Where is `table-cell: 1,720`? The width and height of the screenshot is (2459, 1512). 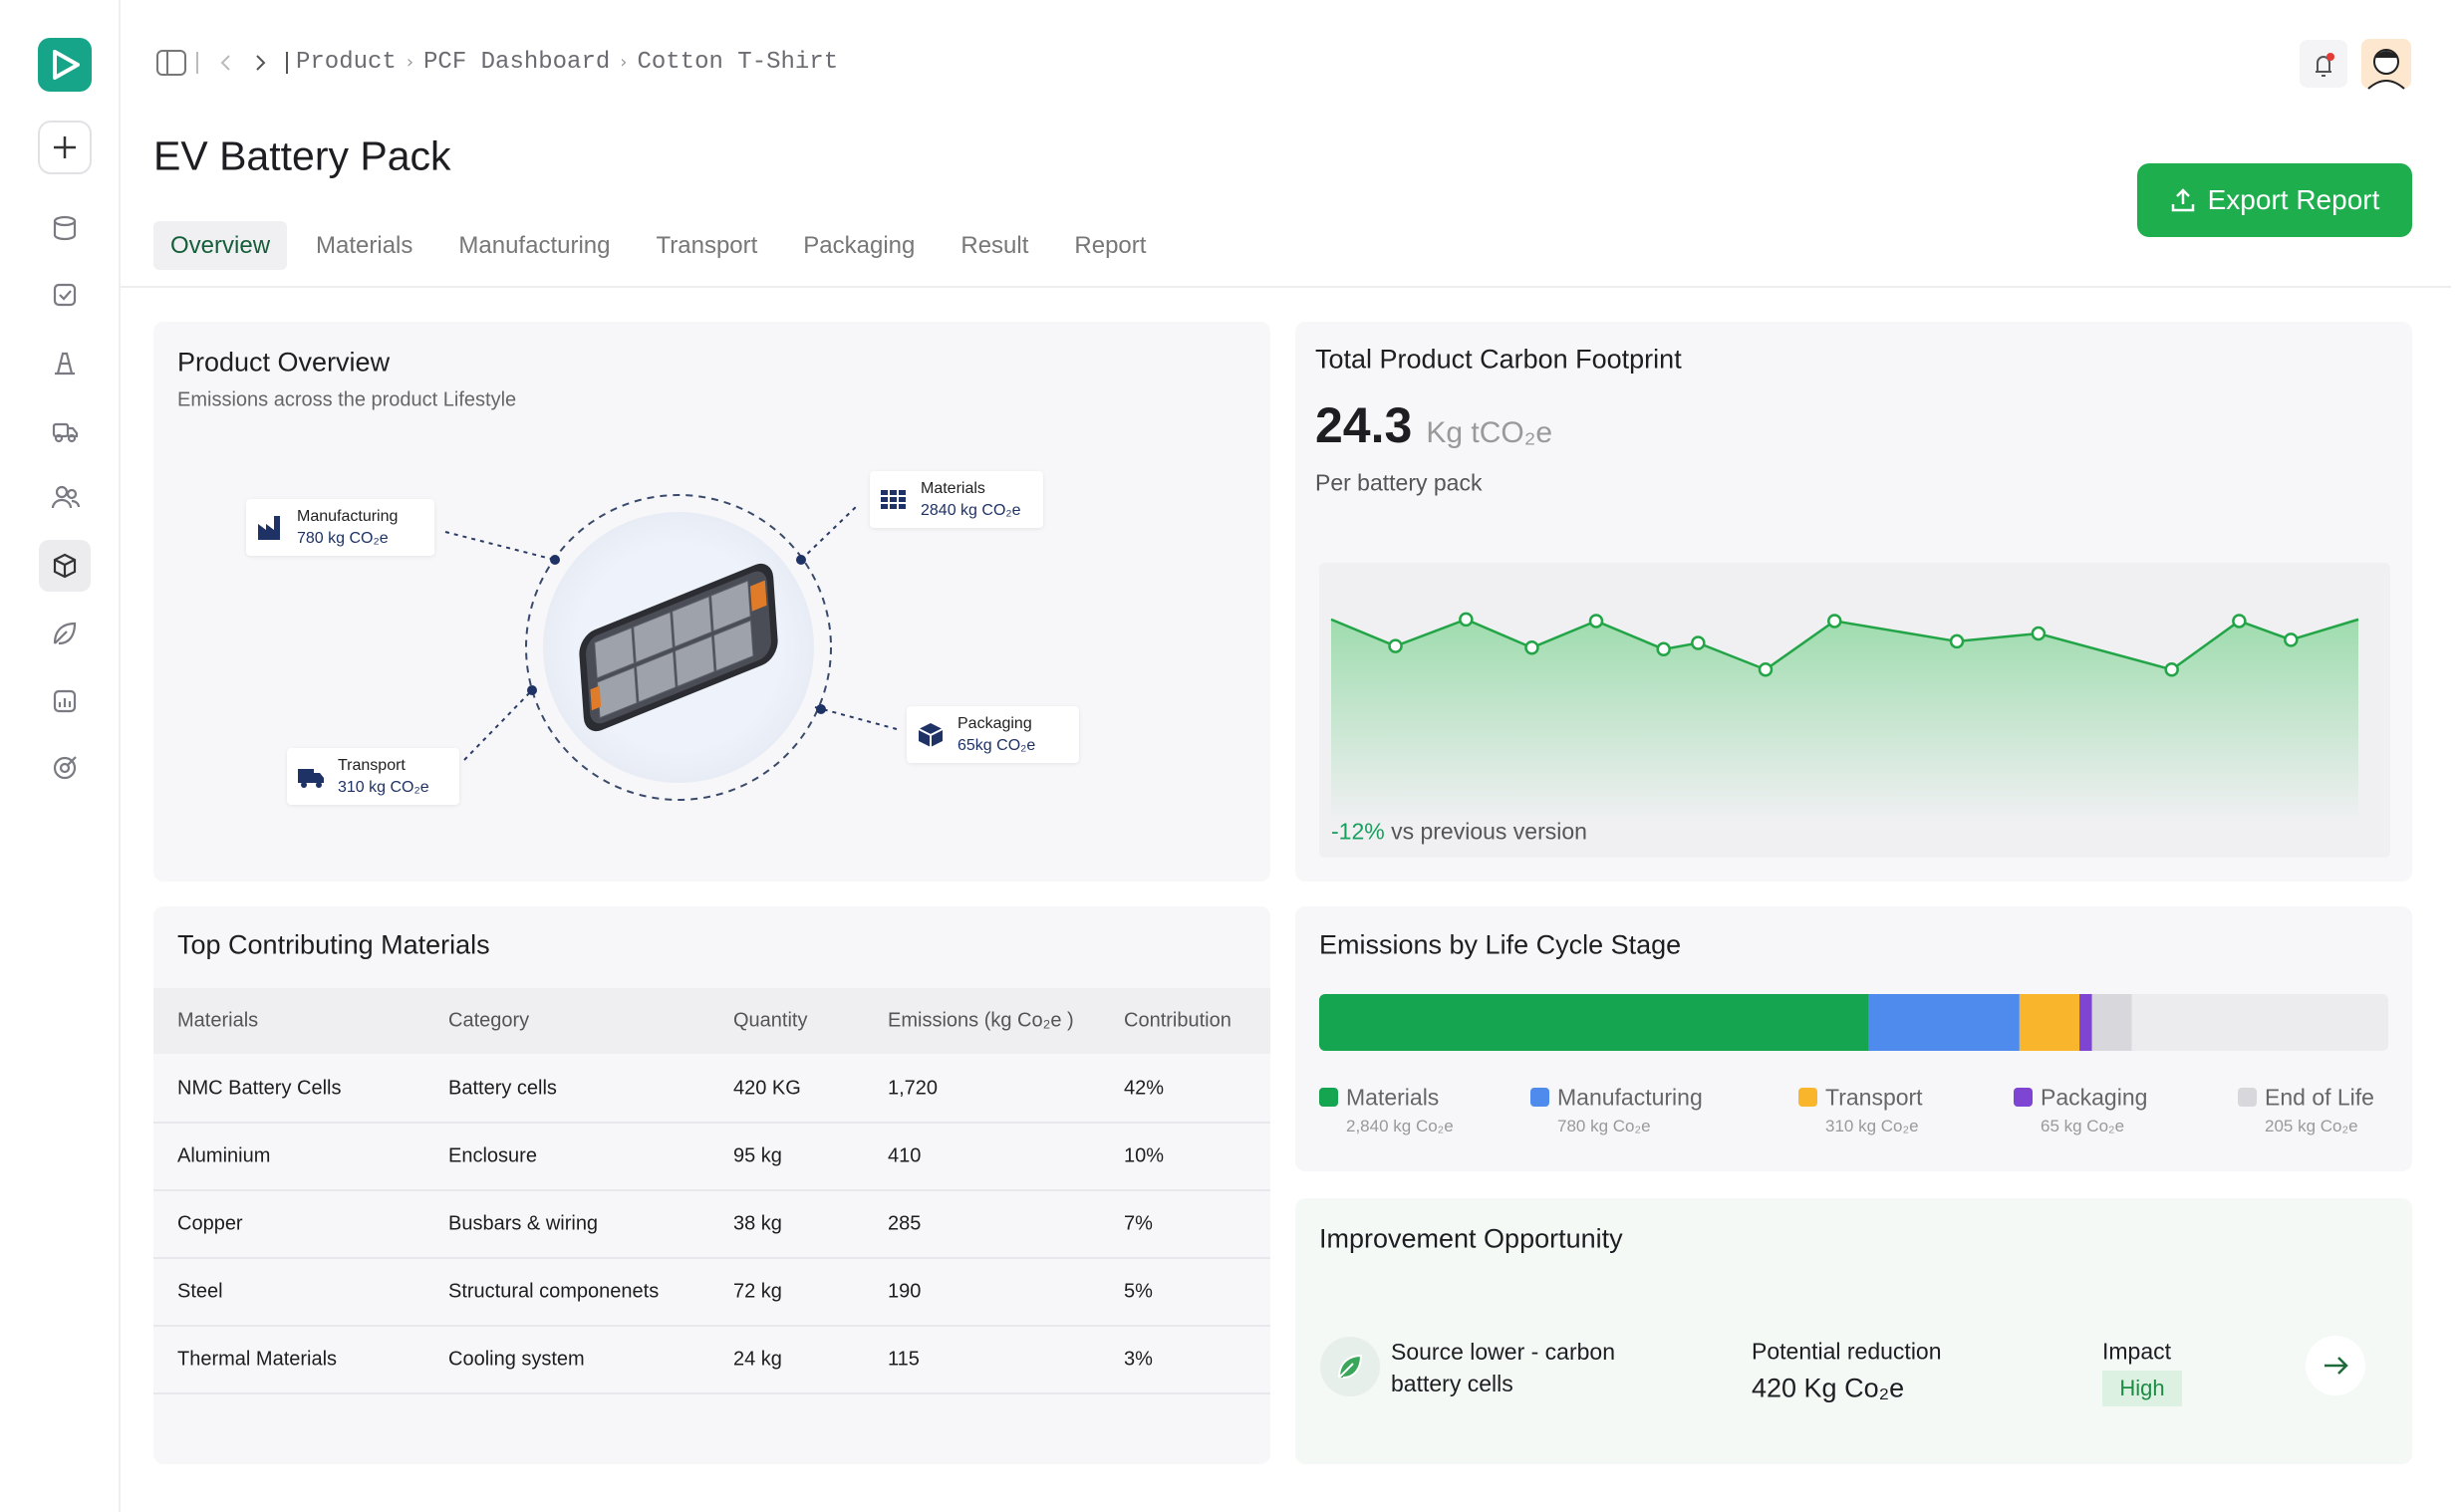
table-cell: 1,720 is located at coordinates (914, 1088).